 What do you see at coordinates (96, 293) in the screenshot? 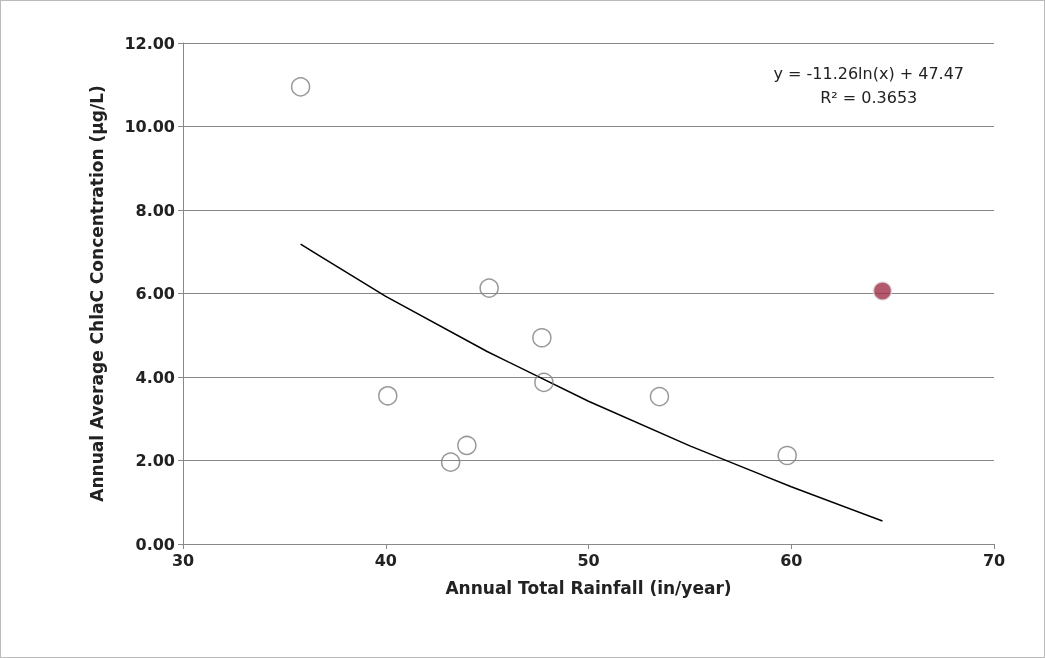
I see `y-axis-title: Annual Average ChlaC Concentration (µg/L)` at bounding box center [96, 293].